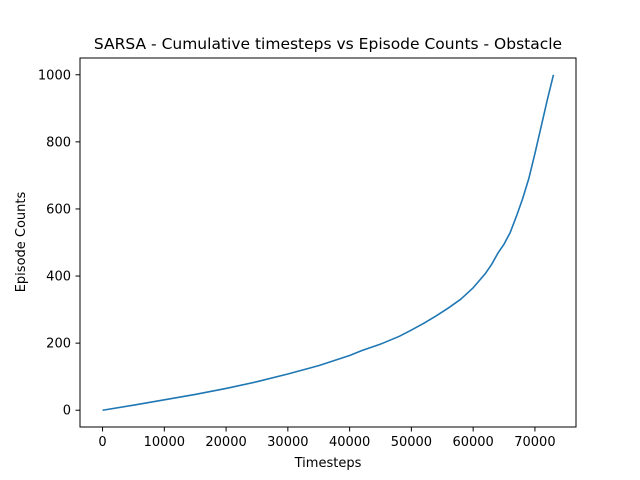  I want to click on x-axis-label: Timesteps, so click(328, 463).